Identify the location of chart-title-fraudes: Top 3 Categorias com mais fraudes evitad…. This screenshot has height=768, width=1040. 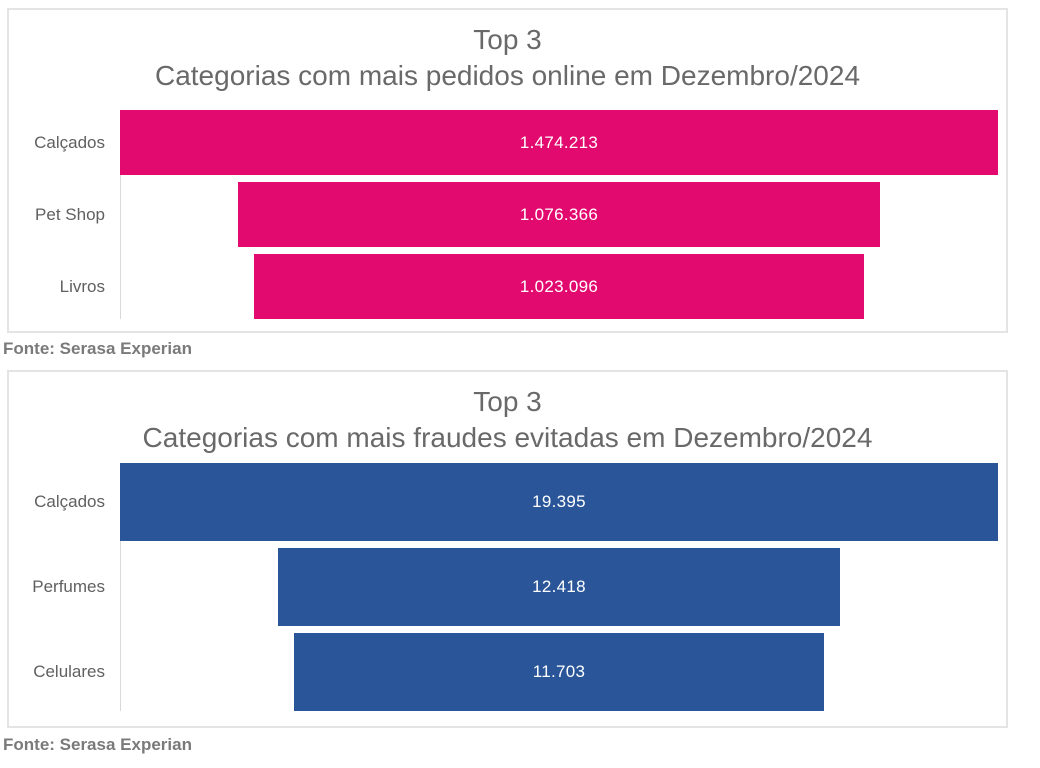
(507, 420).